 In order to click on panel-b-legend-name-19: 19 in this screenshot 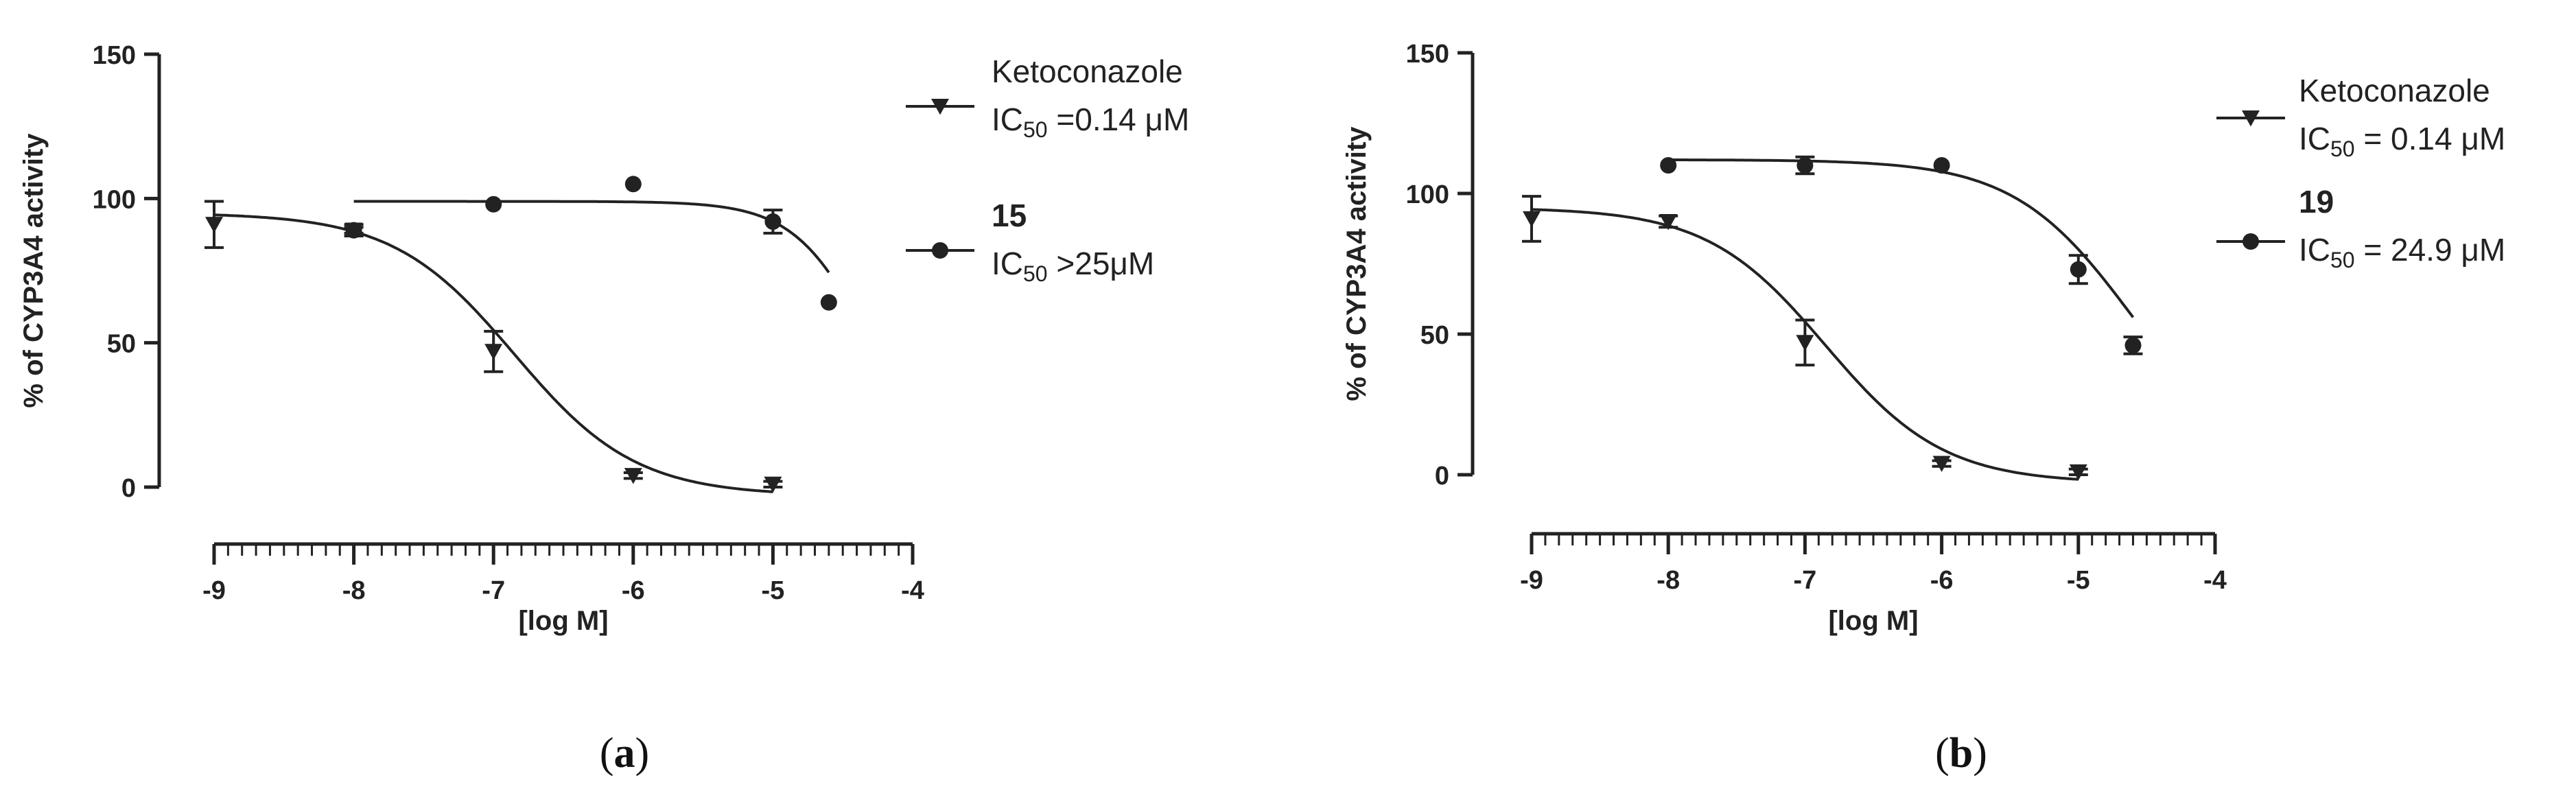, I will do `click(2316, 202)`.